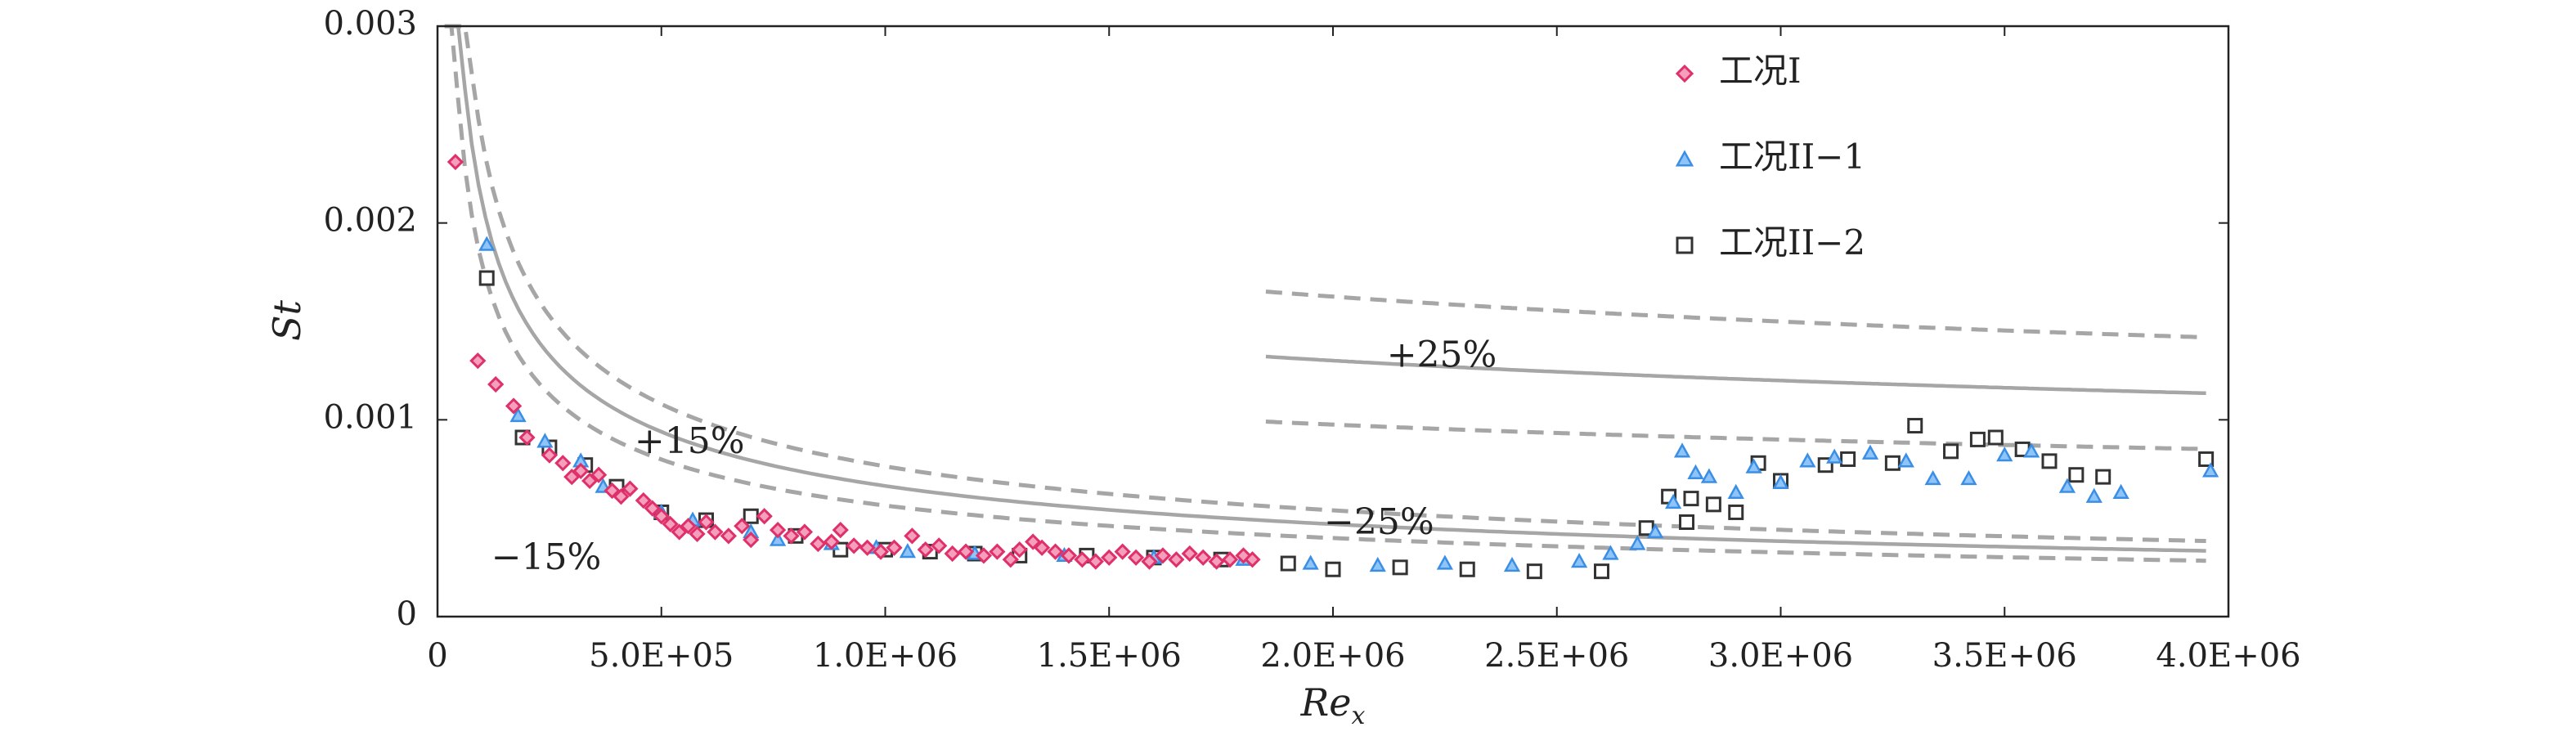 The height and width of the screenshot is (736, 2576). I want to click on turbulent-fit-line, so click(1736, 375).